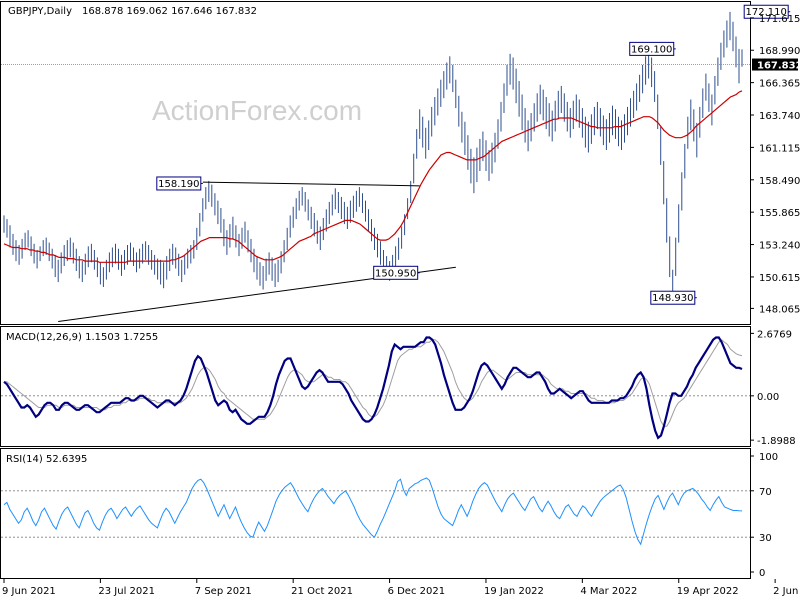 The width and height of the screenshot is (800, 600). Describe the element at coordinates (774, 334) in the screenshot. I see `macd-axis-label: 2.6769` at that location.